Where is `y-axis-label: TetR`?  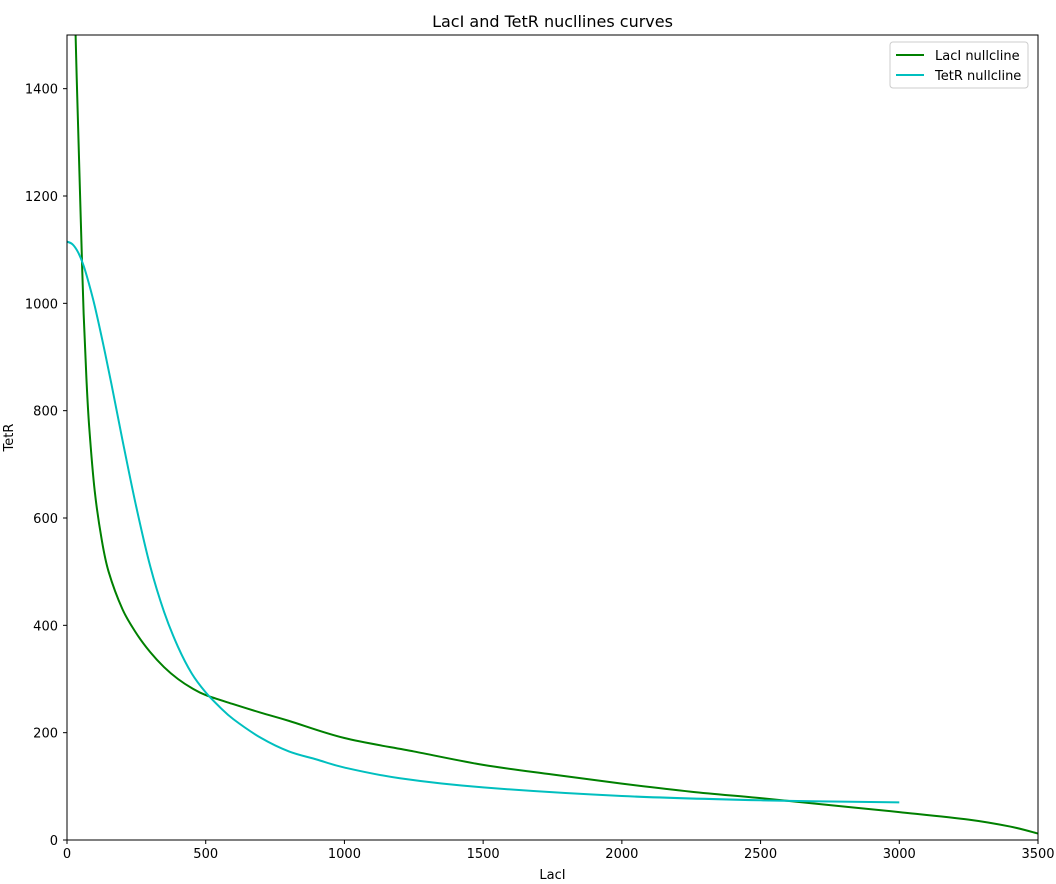
y-axis-label: TetR is located at coordinates (9, 438).